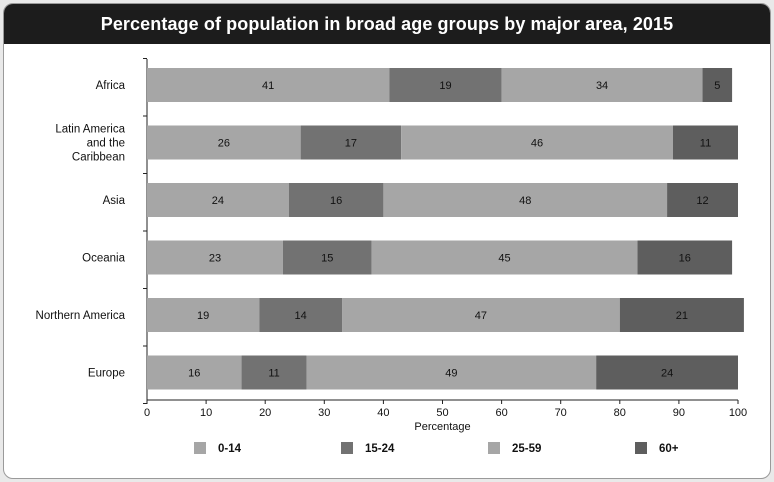 The height and width of the screenshot is (482, 774). I want to click on data-label: 47, so click(481, 316).